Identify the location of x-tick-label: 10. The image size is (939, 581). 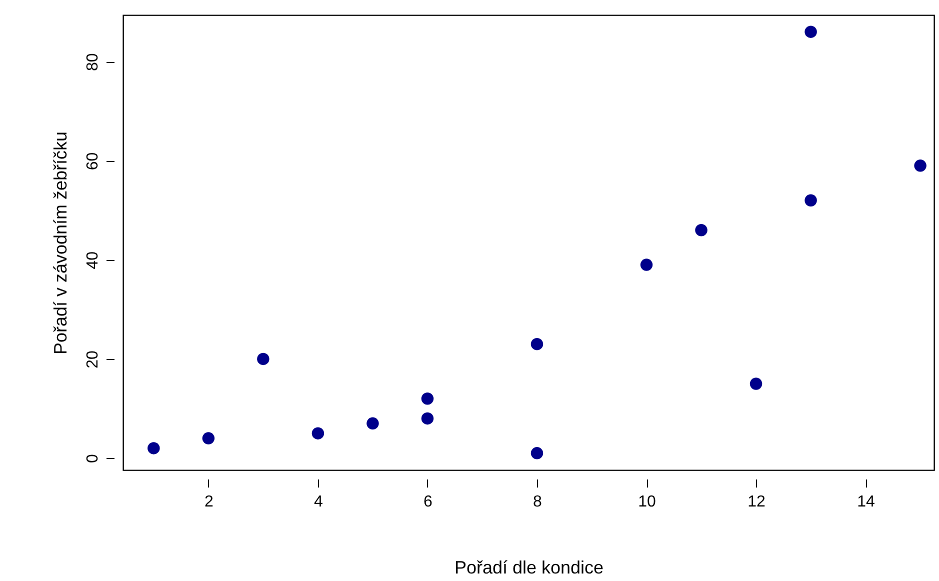
(647, 502).